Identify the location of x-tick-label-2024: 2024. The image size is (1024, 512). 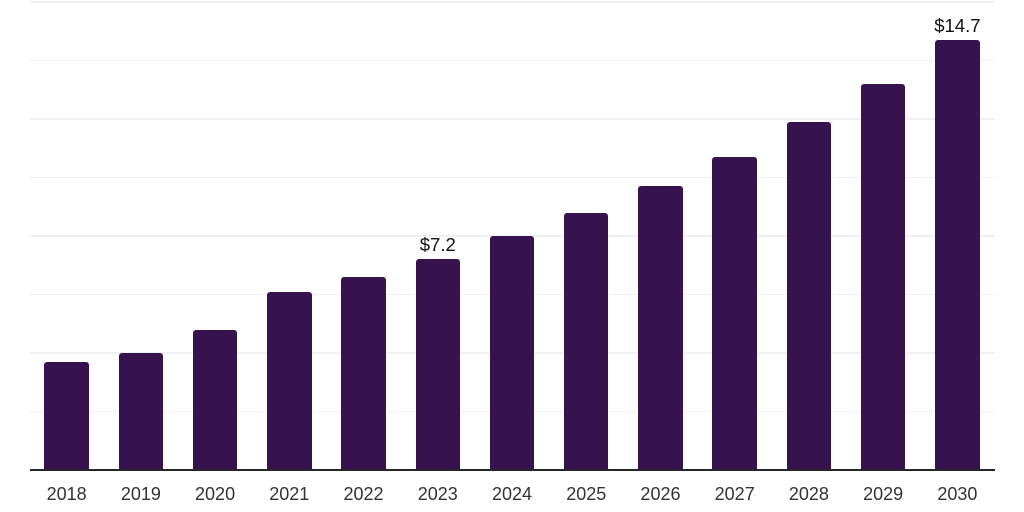
(512, 494).